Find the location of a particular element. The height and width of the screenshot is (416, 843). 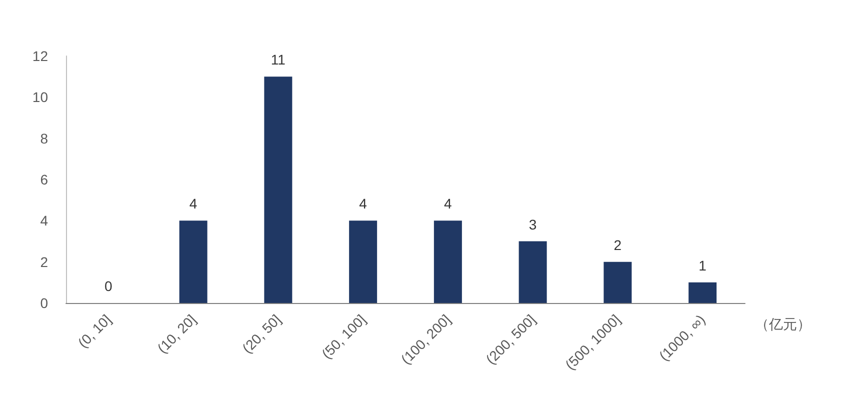

y-tick-label: 2 is located at coordinates (44, 262).